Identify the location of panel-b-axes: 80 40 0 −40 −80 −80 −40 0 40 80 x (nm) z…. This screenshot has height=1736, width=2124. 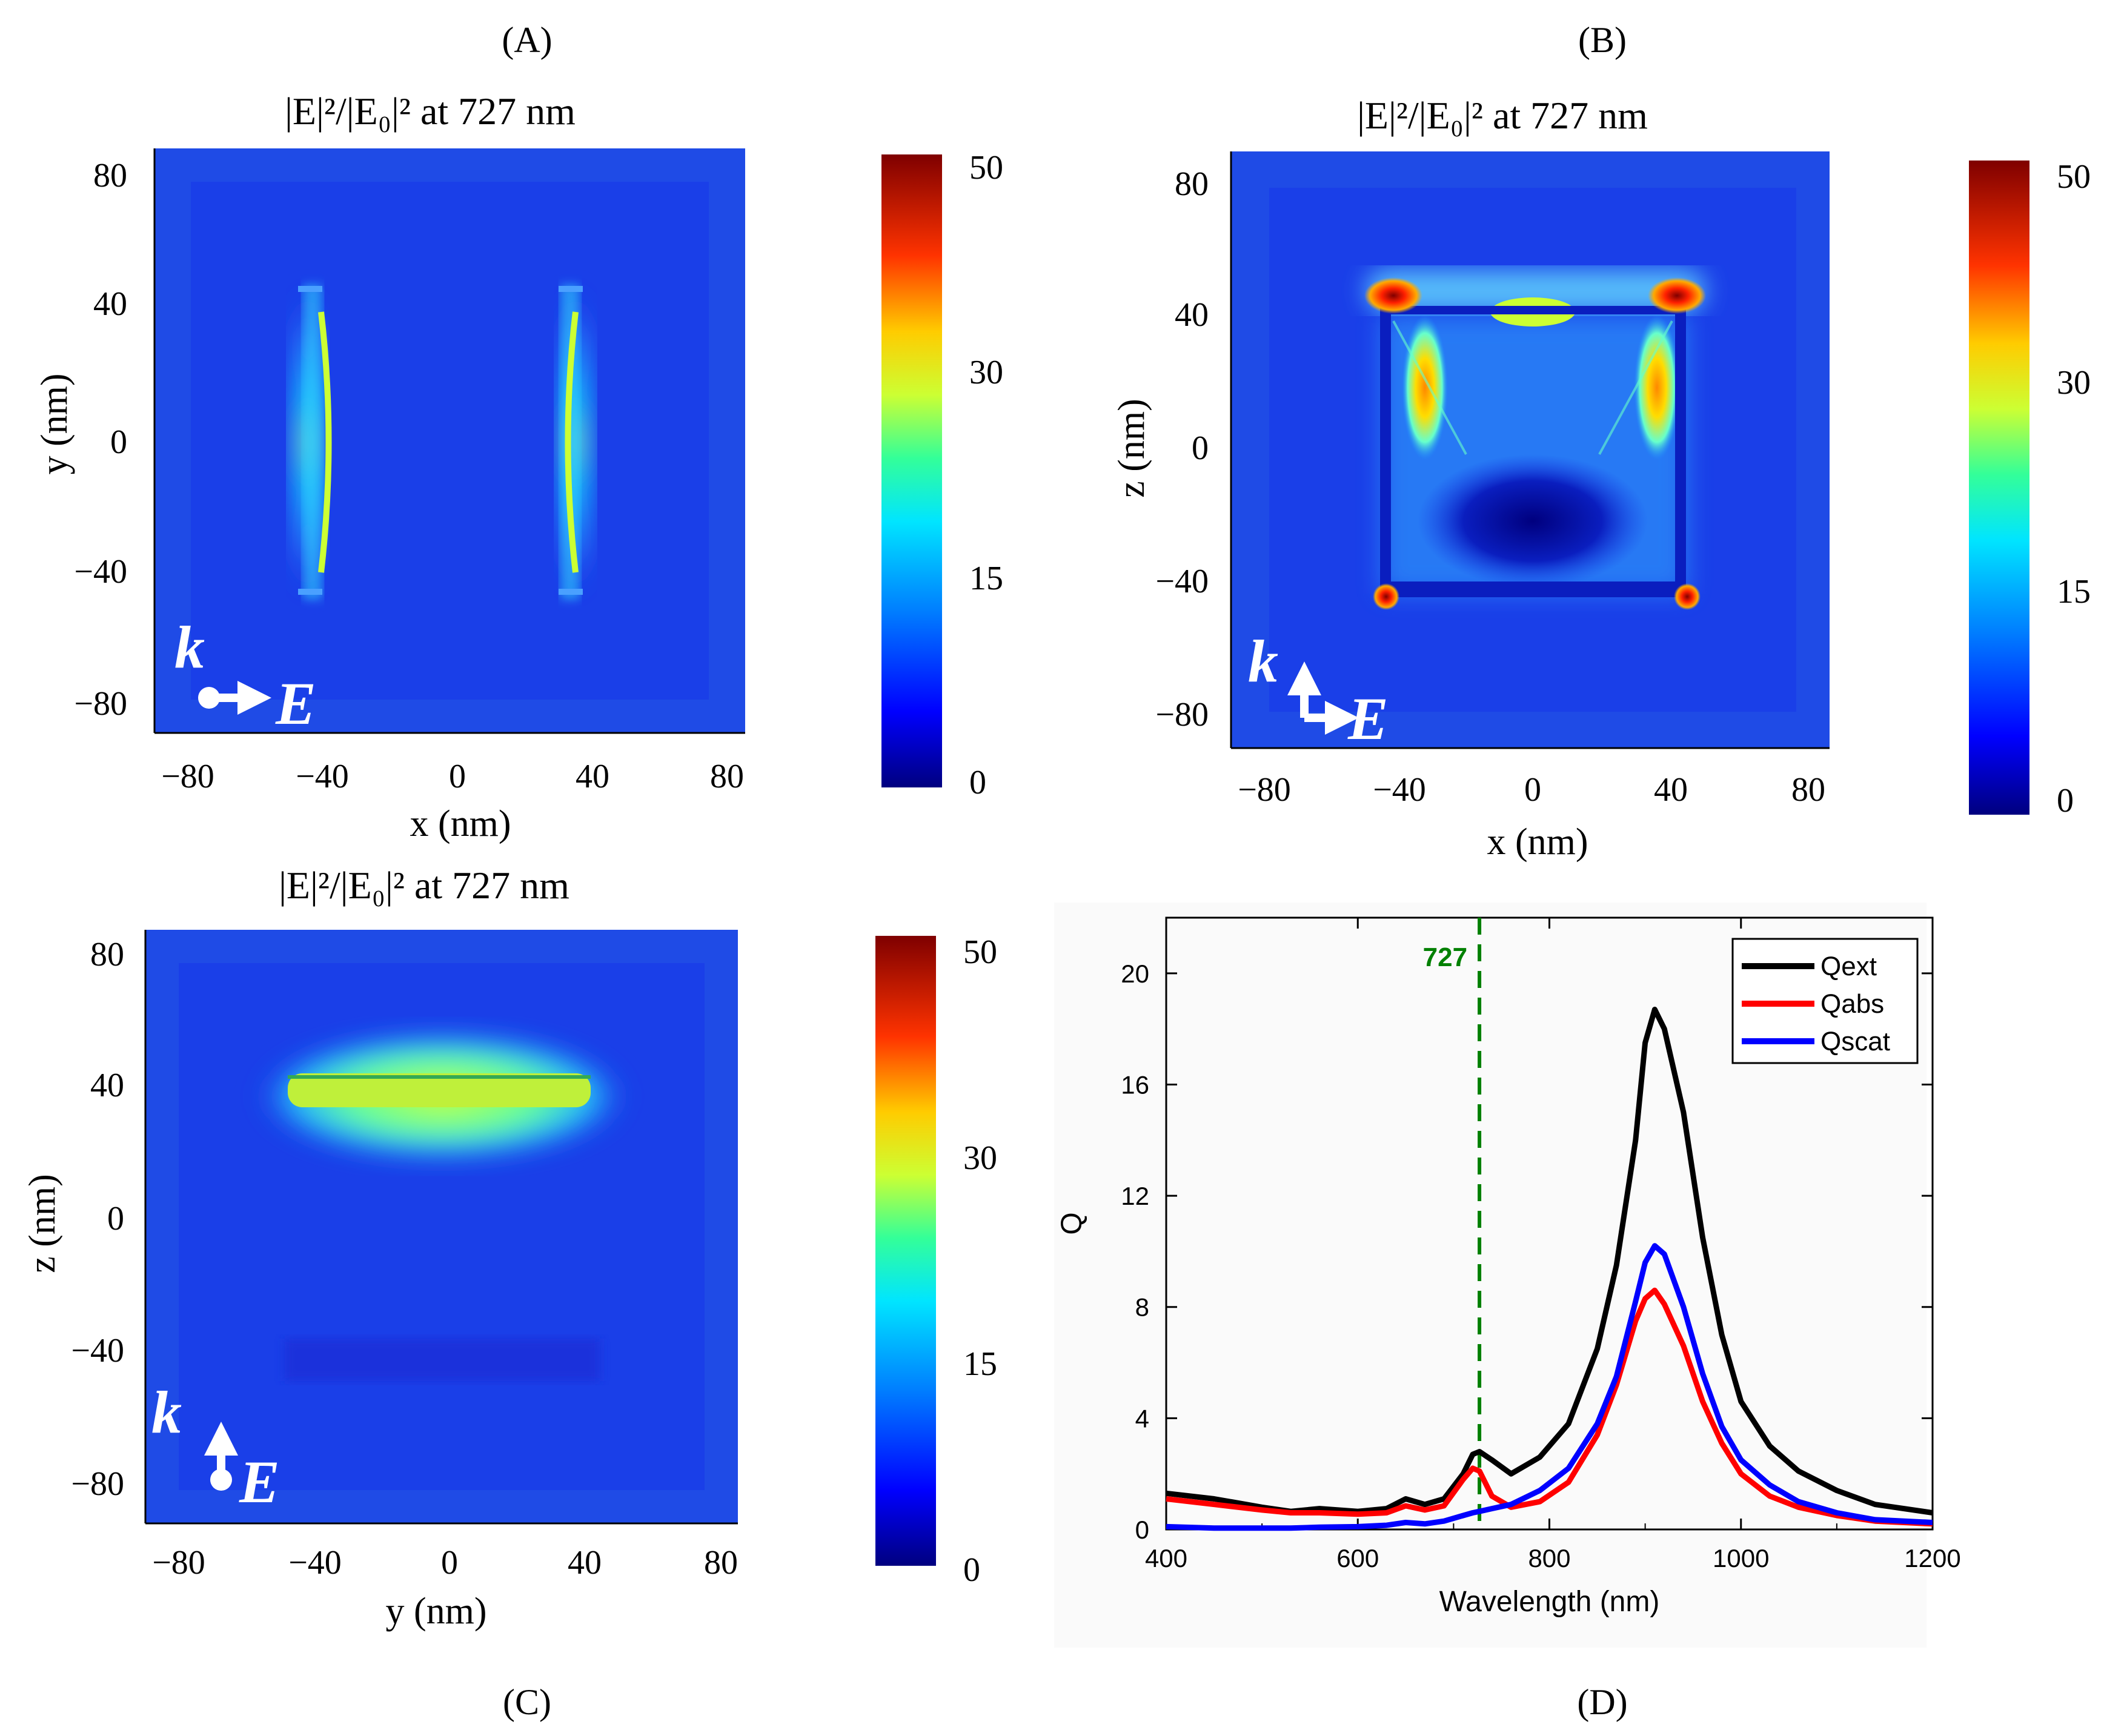
(1470, 507).